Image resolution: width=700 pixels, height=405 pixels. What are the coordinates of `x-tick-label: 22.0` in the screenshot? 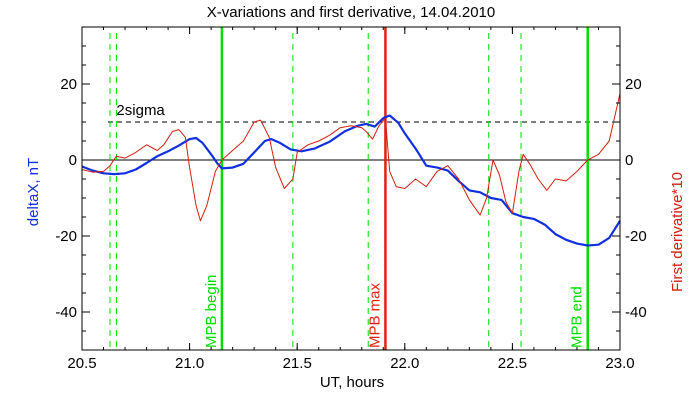 It's located at (404, 363).